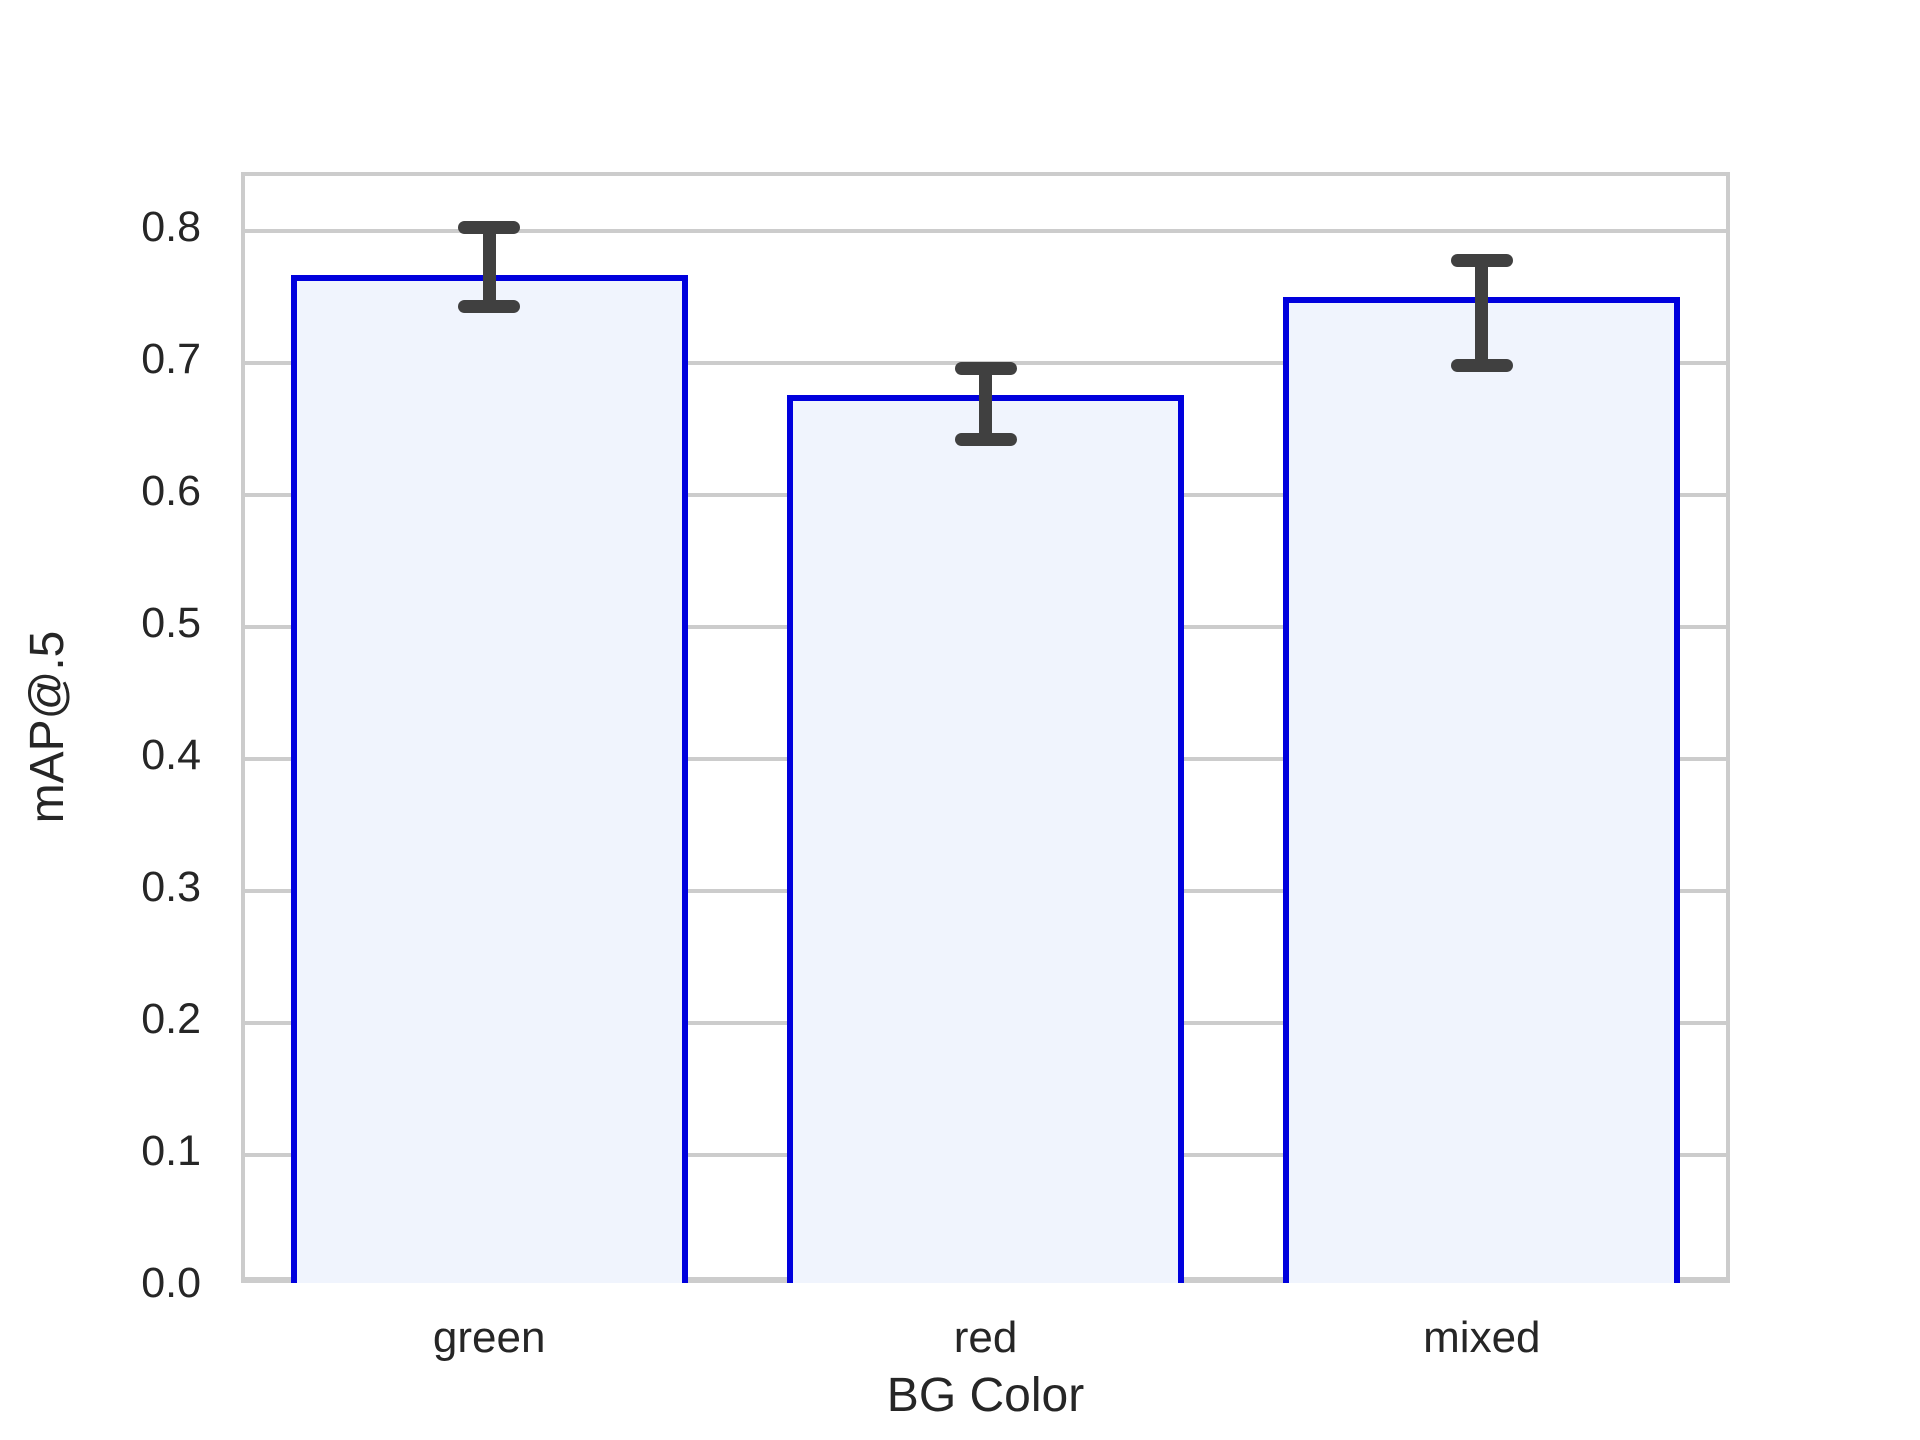 This screenshot has width=1920, height=1440. Describe the element at coordinates (985, 368) in the screenshot. I see `error-bar-cap-top-red` at that location.